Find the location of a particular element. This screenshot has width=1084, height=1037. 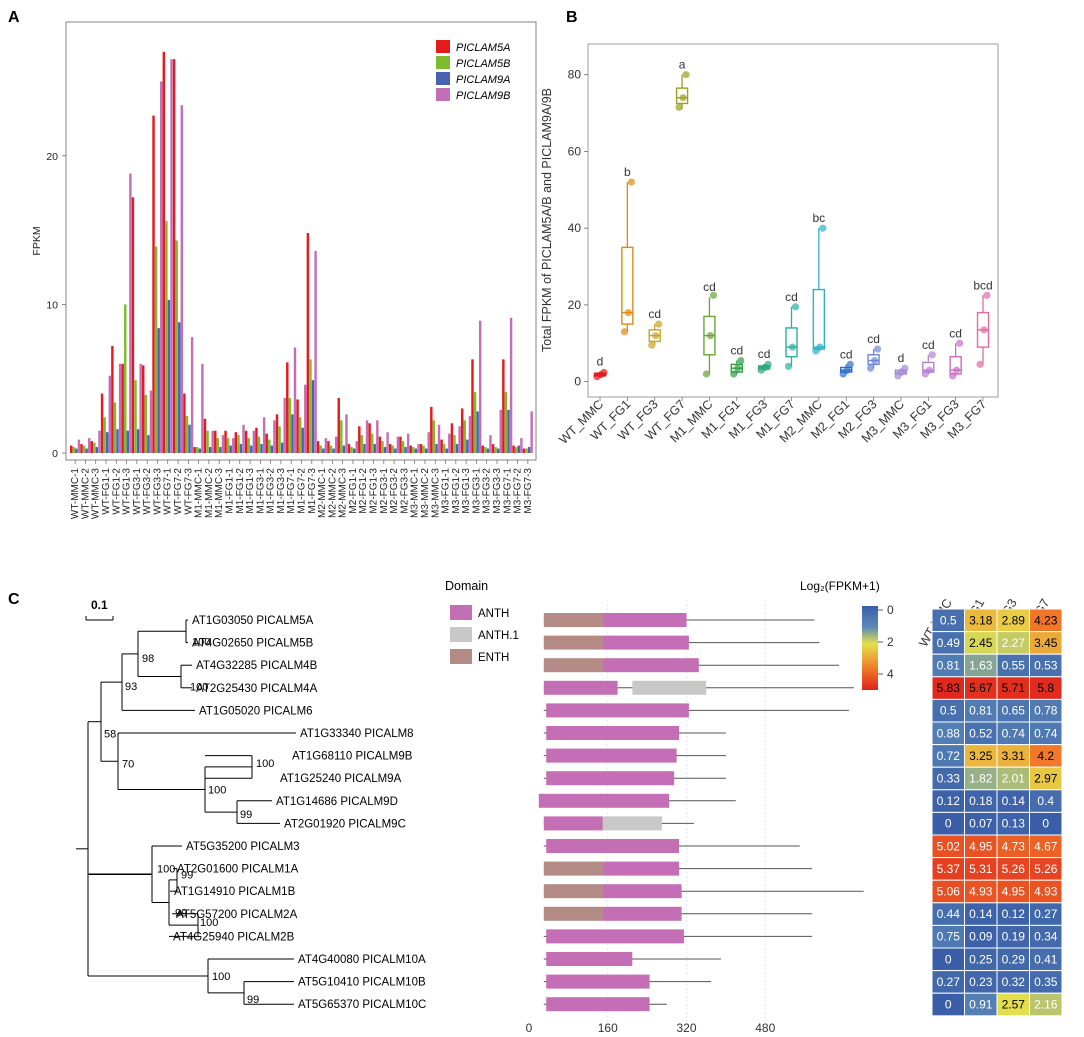

a-xtick-label-5: WT-FG1-3 is located at coordinates (127, 491).